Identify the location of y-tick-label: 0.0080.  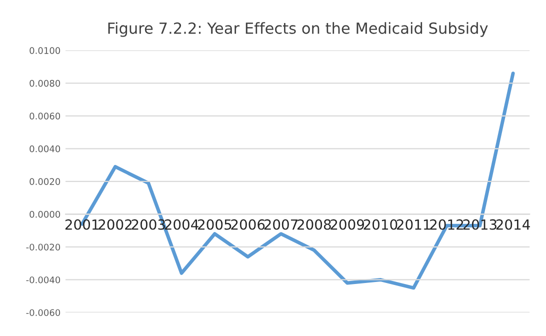
(45, 83).